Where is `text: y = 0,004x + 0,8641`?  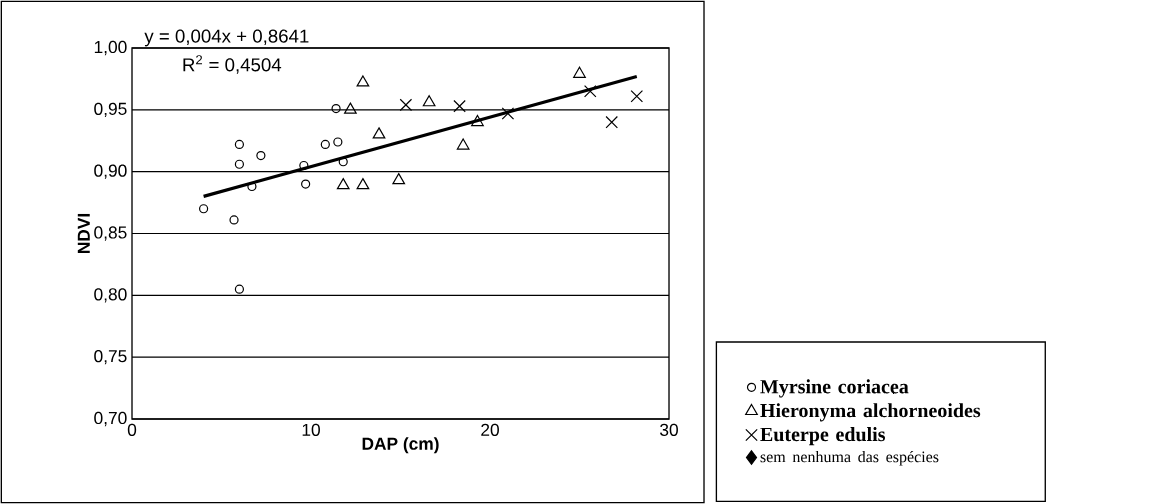 text: y = 0,004x + 0,8641 is located at coordinates (226, 38).